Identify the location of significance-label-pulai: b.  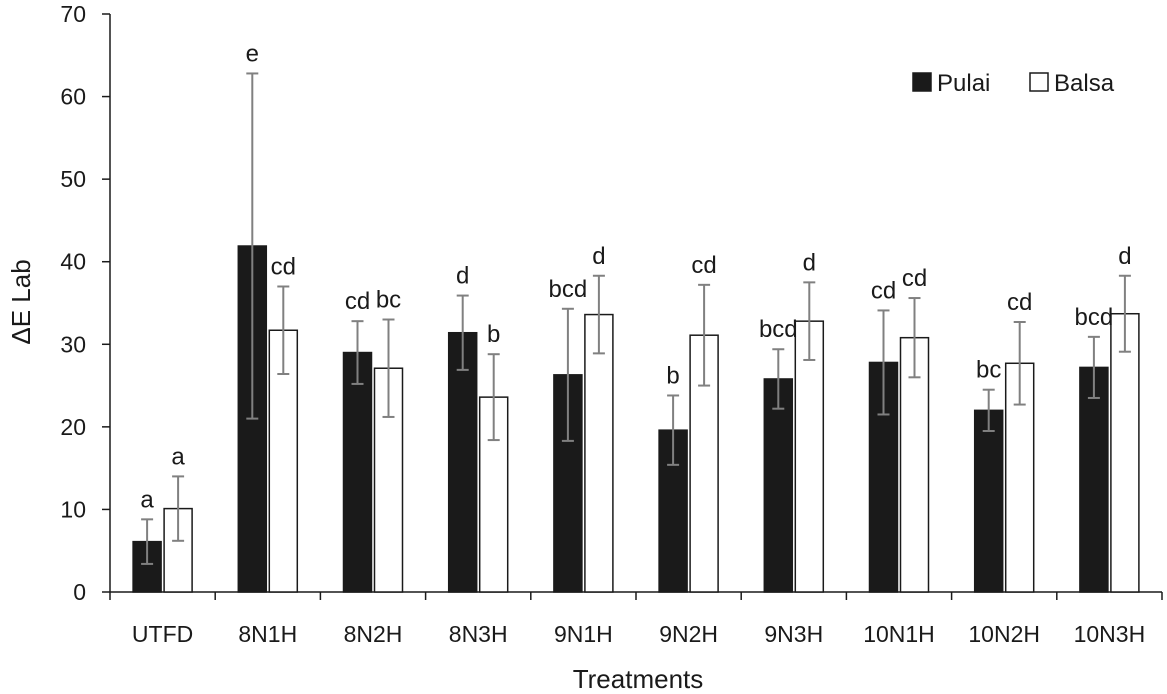
(672, 375).